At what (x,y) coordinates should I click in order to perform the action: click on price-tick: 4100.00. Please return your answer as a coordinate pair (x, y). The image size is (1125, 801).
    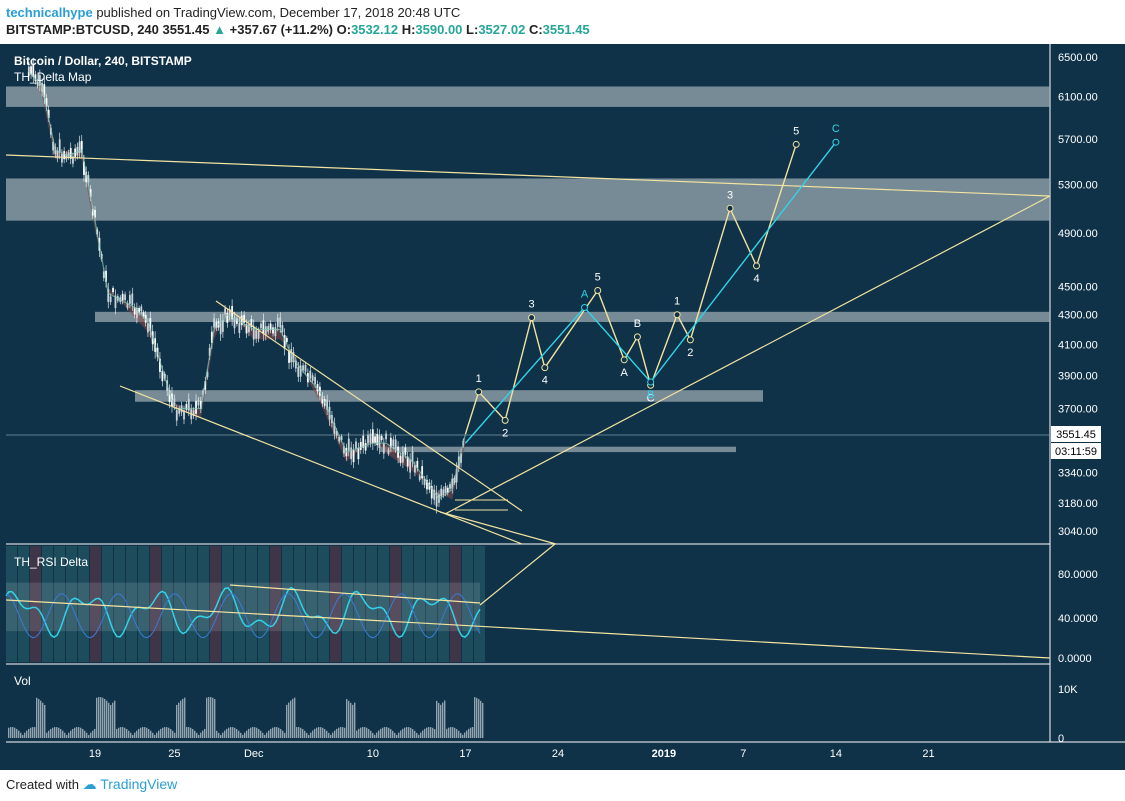
    Looking at the image, I should click on (1078, 345).